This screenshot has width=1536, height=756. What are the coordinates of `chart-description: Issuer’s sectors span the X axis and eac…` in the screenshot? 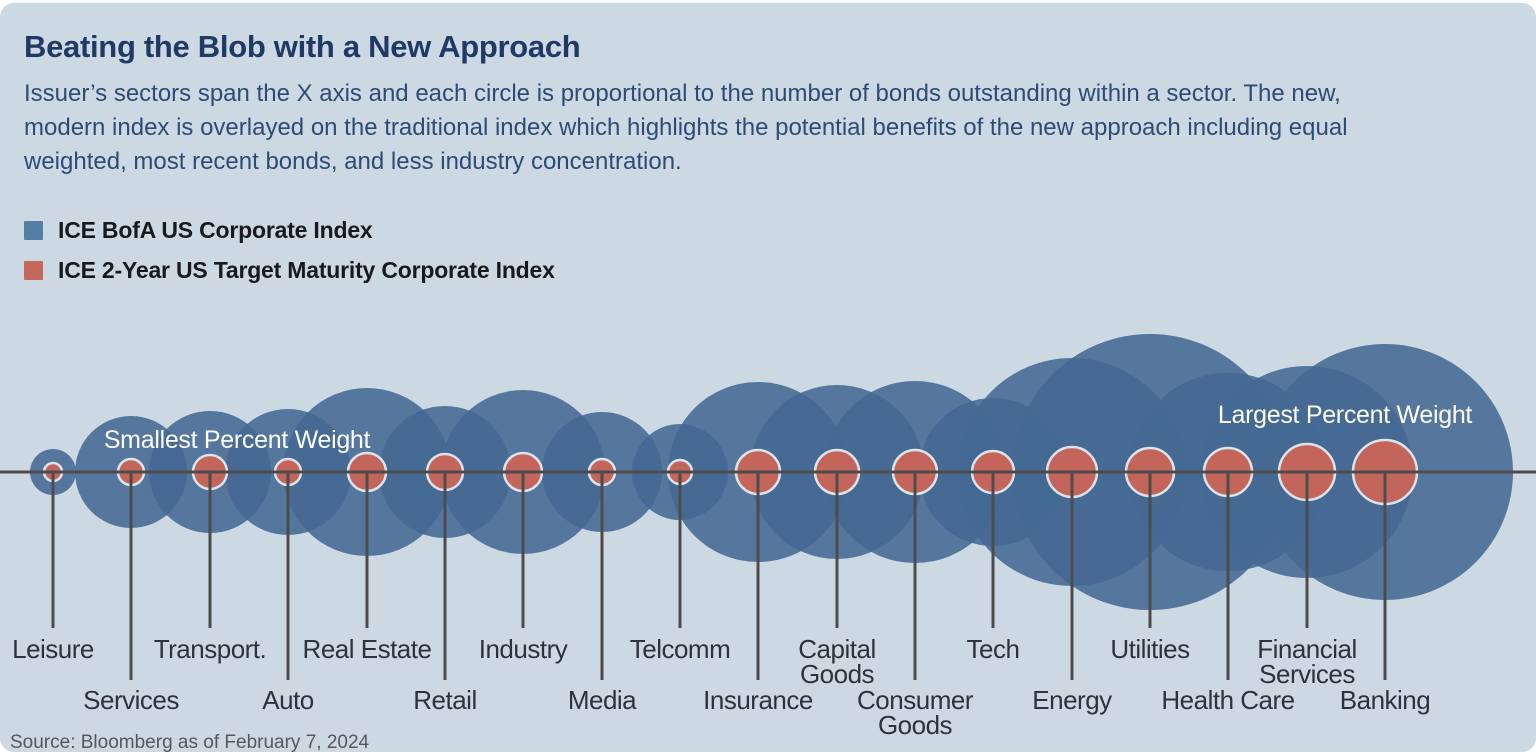 It's located at (774, 128).